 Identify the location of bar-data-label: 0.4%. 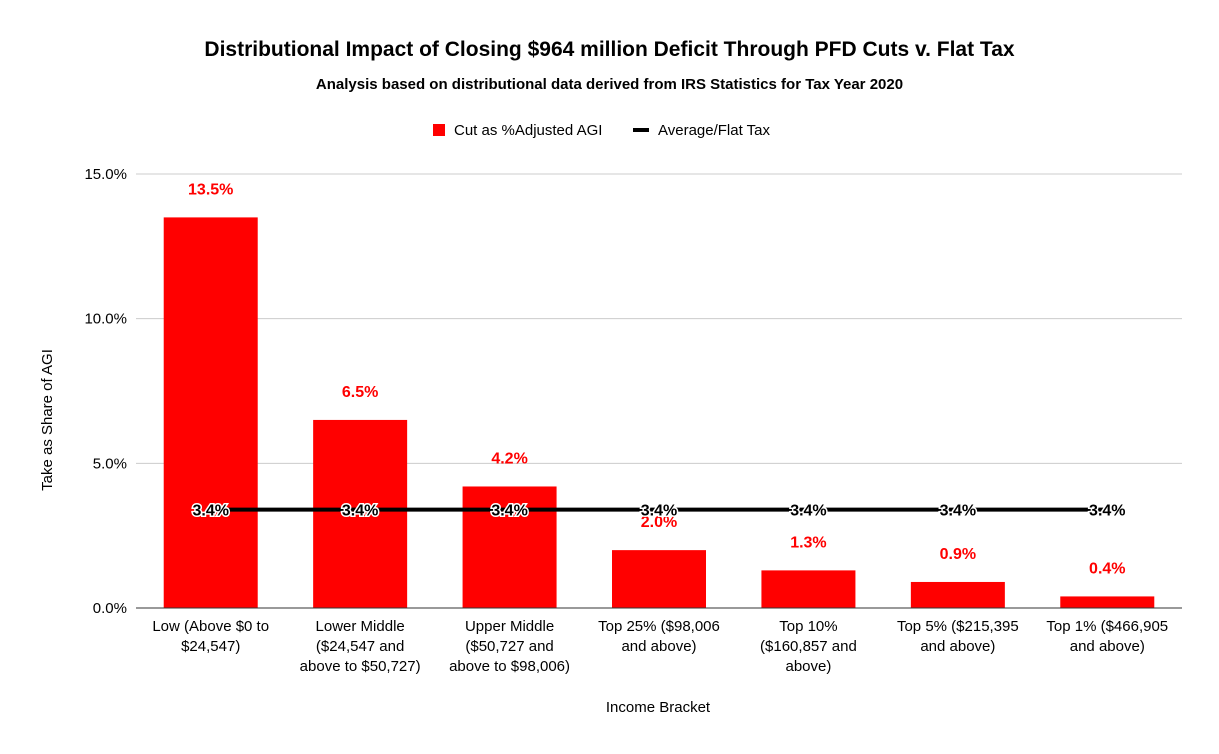
(1107, 568).